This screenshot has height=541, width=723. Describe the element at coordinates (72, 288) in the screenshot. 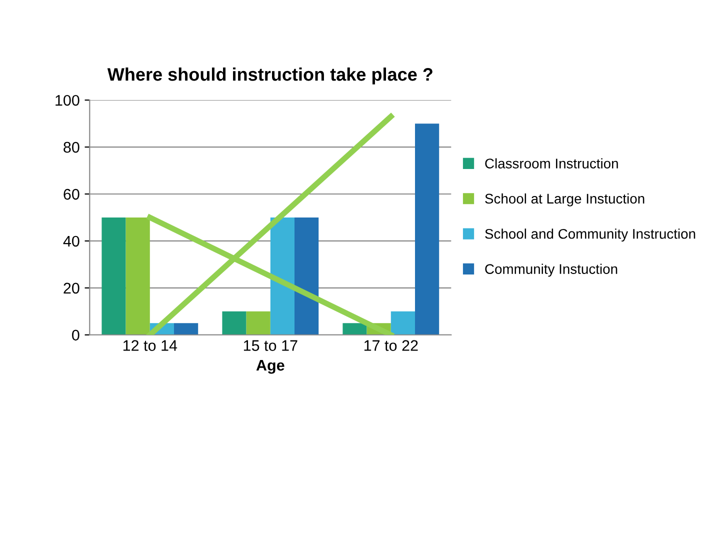

I see `y-tick-label: 20` at that location.